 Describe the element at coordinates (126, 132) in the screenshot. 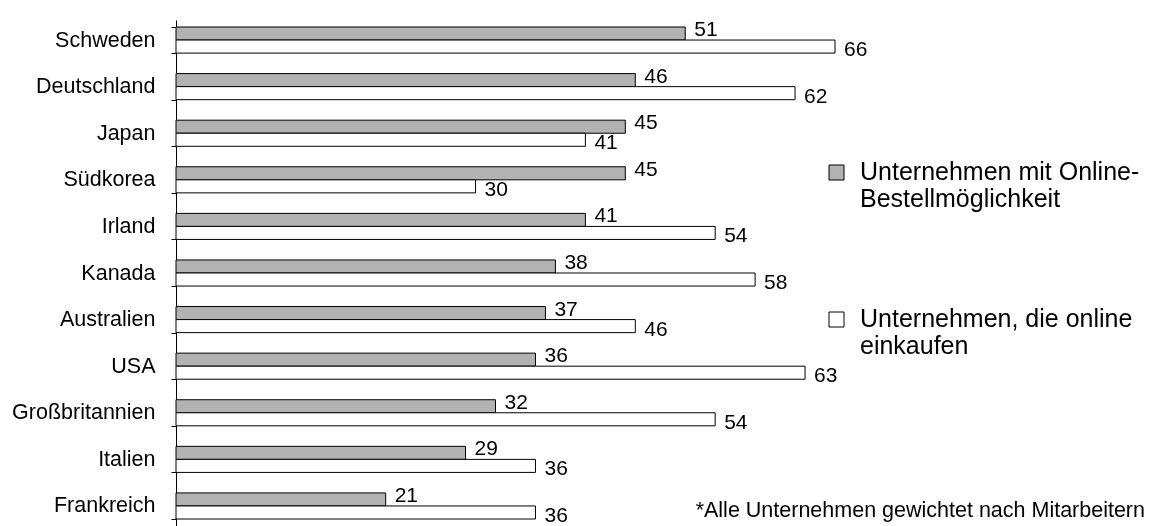

I see `y-tick-label: Japan` at that location.